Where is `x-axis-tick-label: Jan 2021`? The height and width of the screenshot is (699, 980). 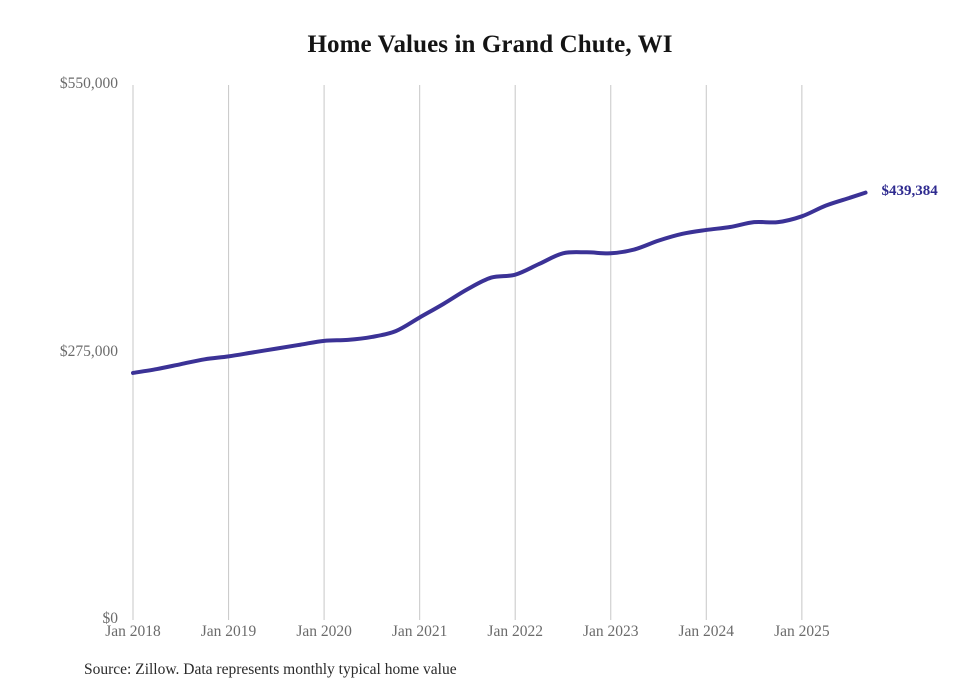 x-axis-tick-label: Jan 2021 is located at coordinates (419, 631).